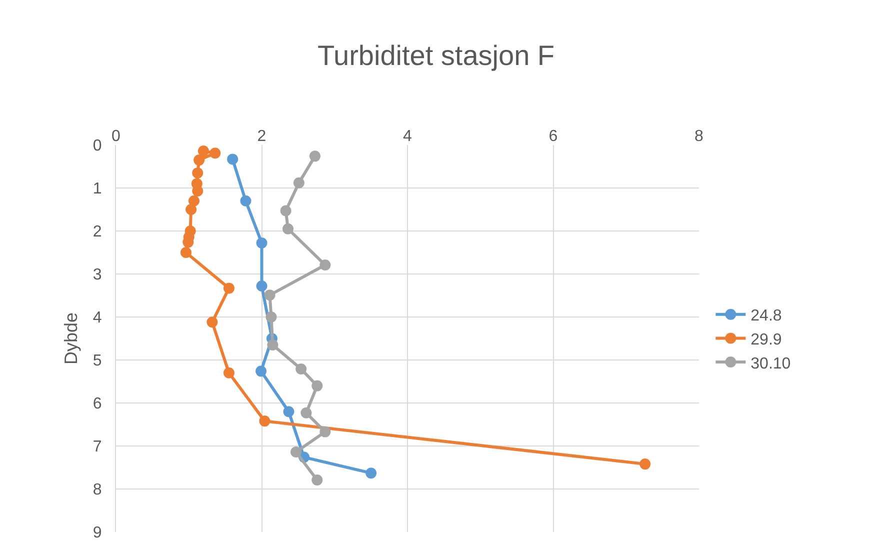 Image resolution: width=872 pixels, height=551 pixels. I want to click on y-tick-label: 7, so click(97, 447).